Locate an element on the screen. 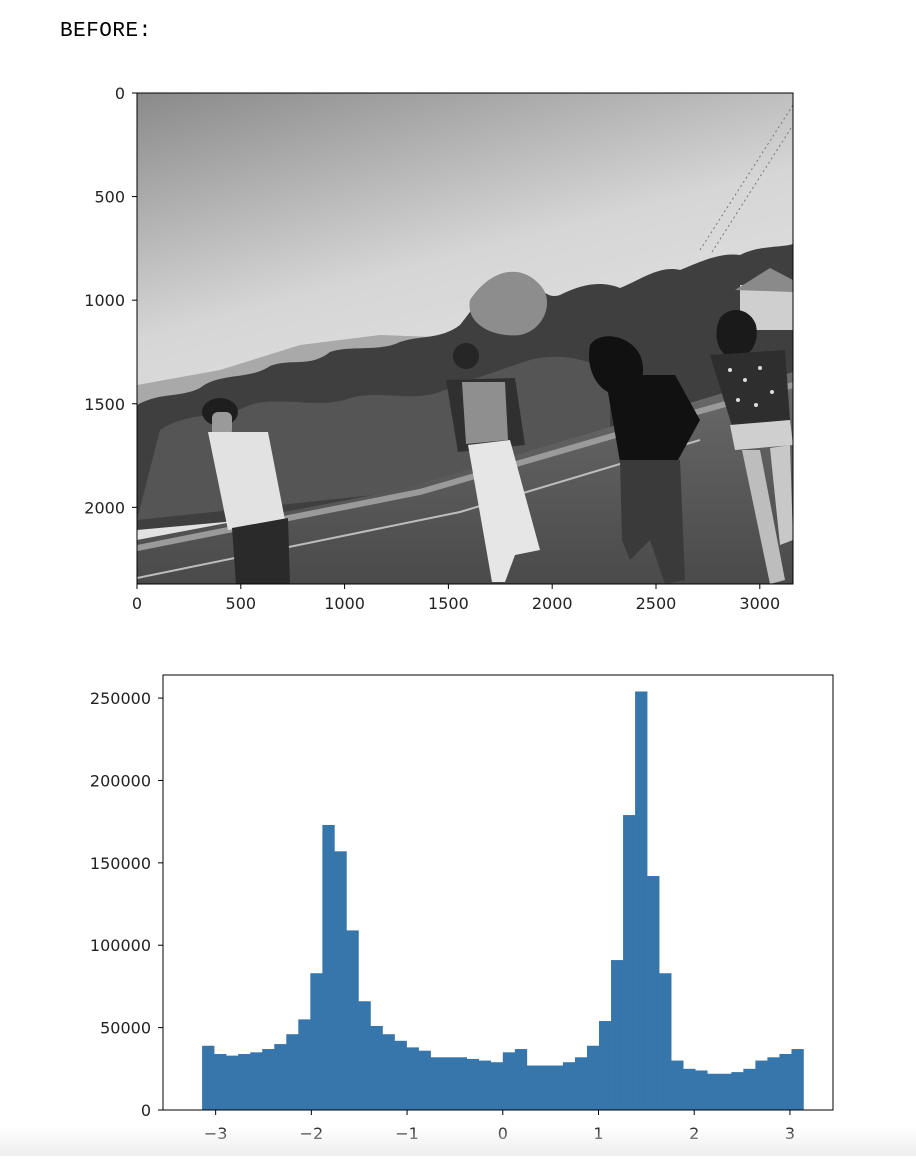 Image resolution: width=916 pixels, height=1160 pixels. y-tick-label: 50000 is located at coordinates (125, 1028).